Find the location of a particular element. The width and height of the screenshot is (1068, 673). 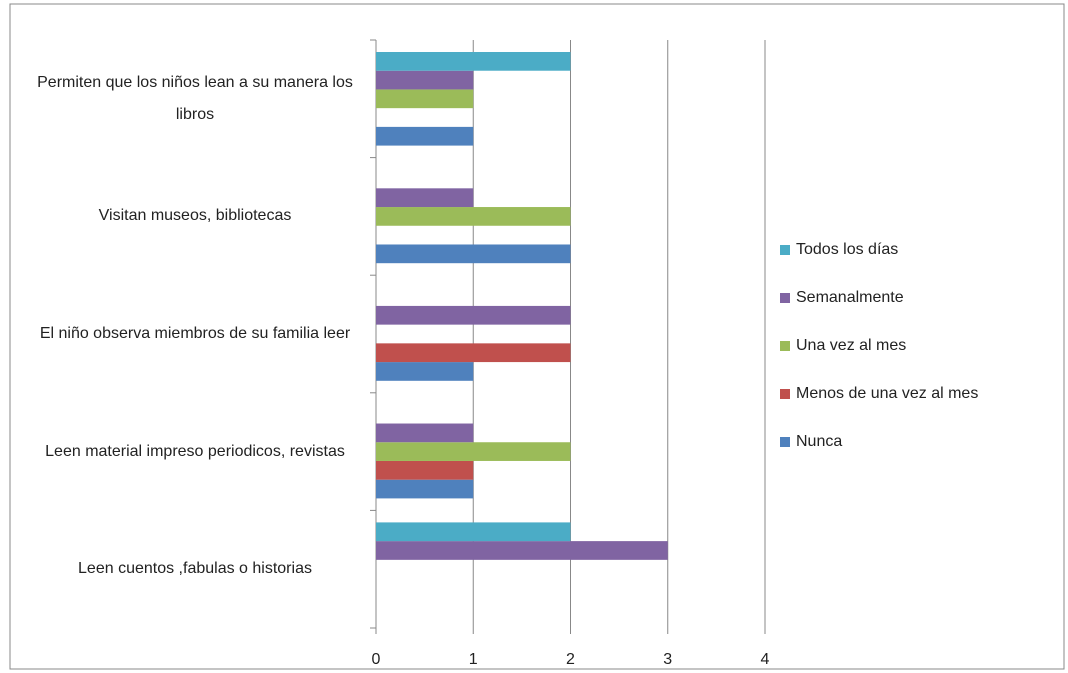

legend-label: Nunca is located at coordinates (819, 441).